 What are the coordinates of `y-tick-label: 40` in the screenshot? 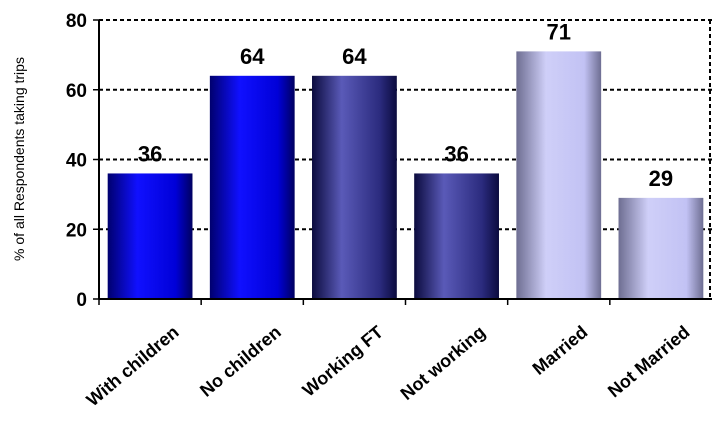 It's located at (76, 161).